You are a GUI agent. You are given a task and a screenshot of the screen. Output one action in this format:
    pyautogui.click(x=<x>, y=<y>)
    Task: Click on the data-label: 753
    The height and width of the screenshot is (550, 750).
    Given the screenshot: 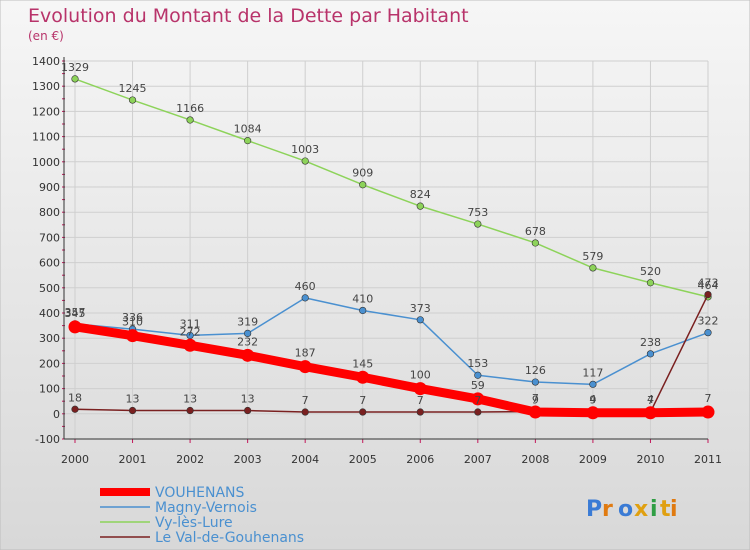 What is the action you would take?
    pyautogui.click(x=477, y=212)
    